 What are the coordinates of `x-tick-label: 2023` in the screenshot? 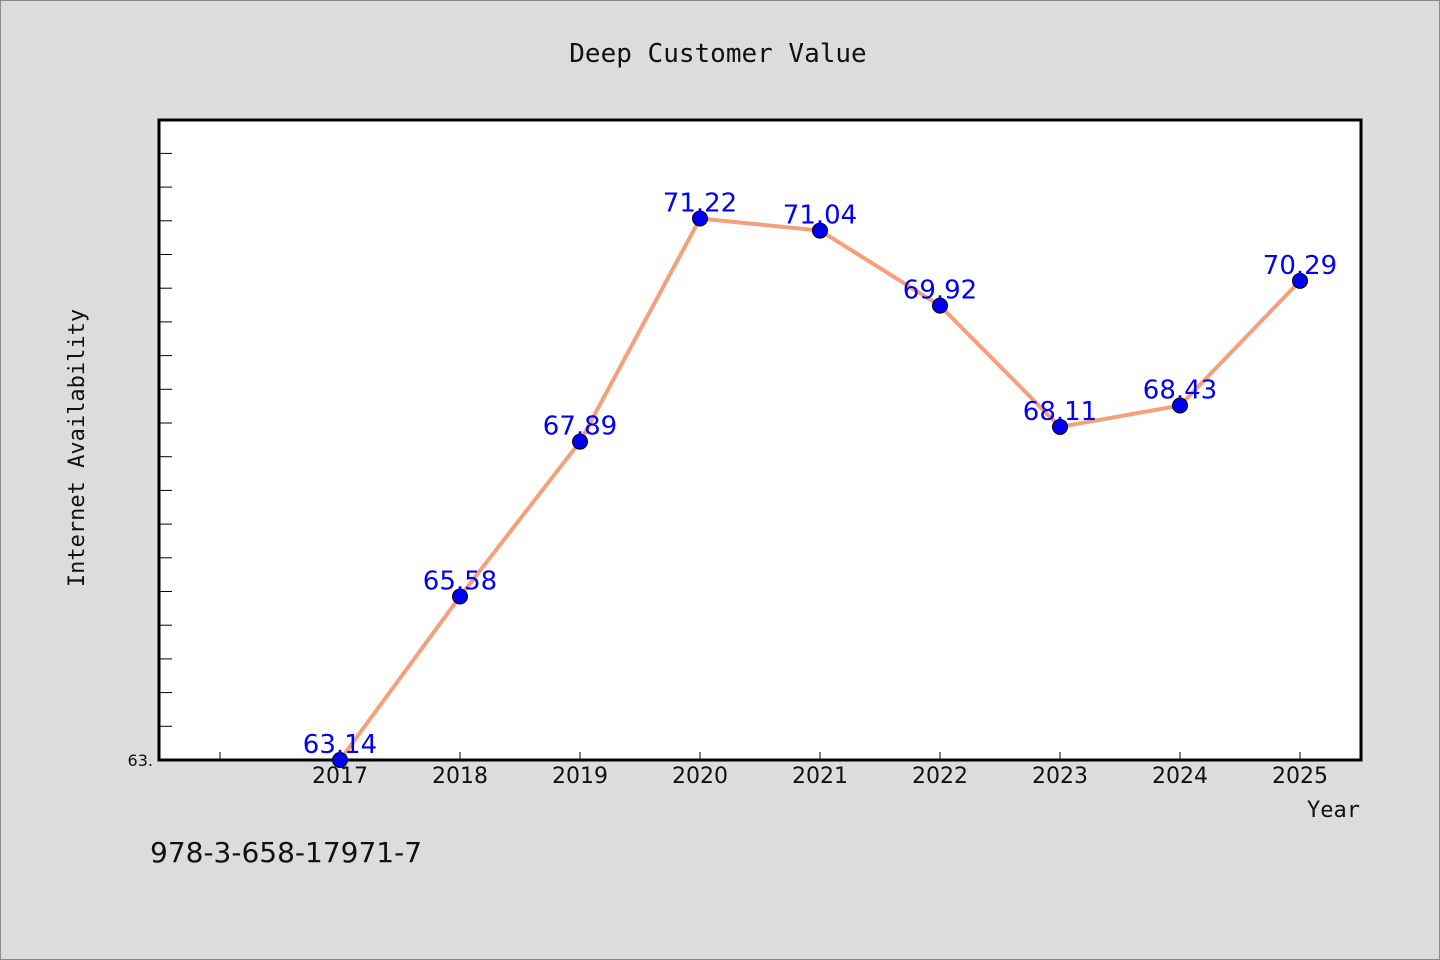 It's located at (1060, 776).